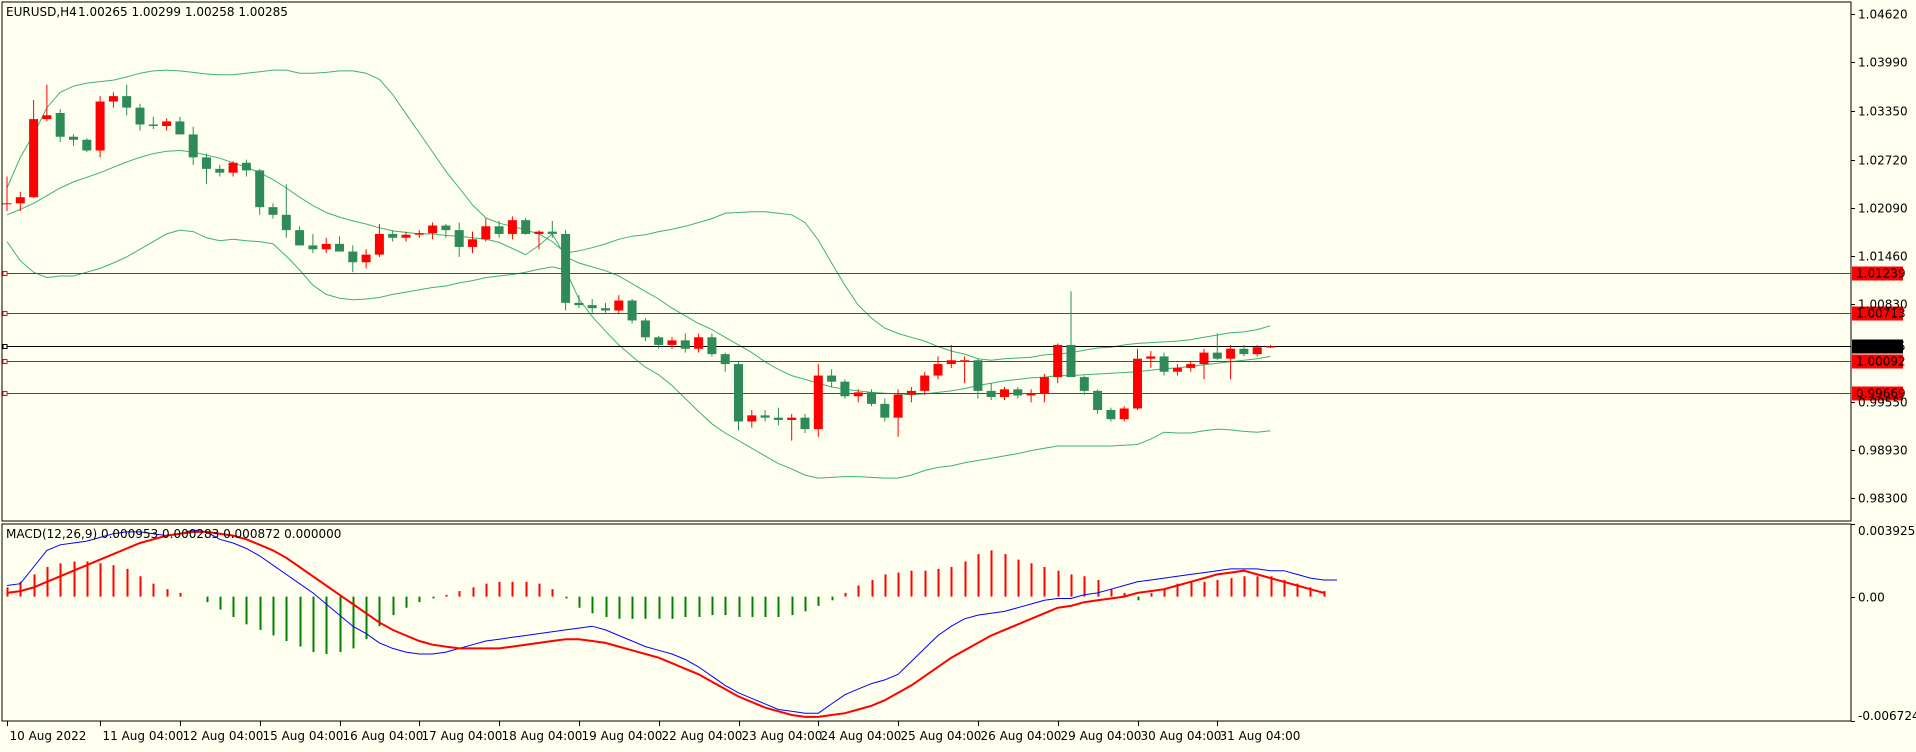  I want to click on macd-axis: 0.003925 0.00 -0.006724, so click(1883, 623).